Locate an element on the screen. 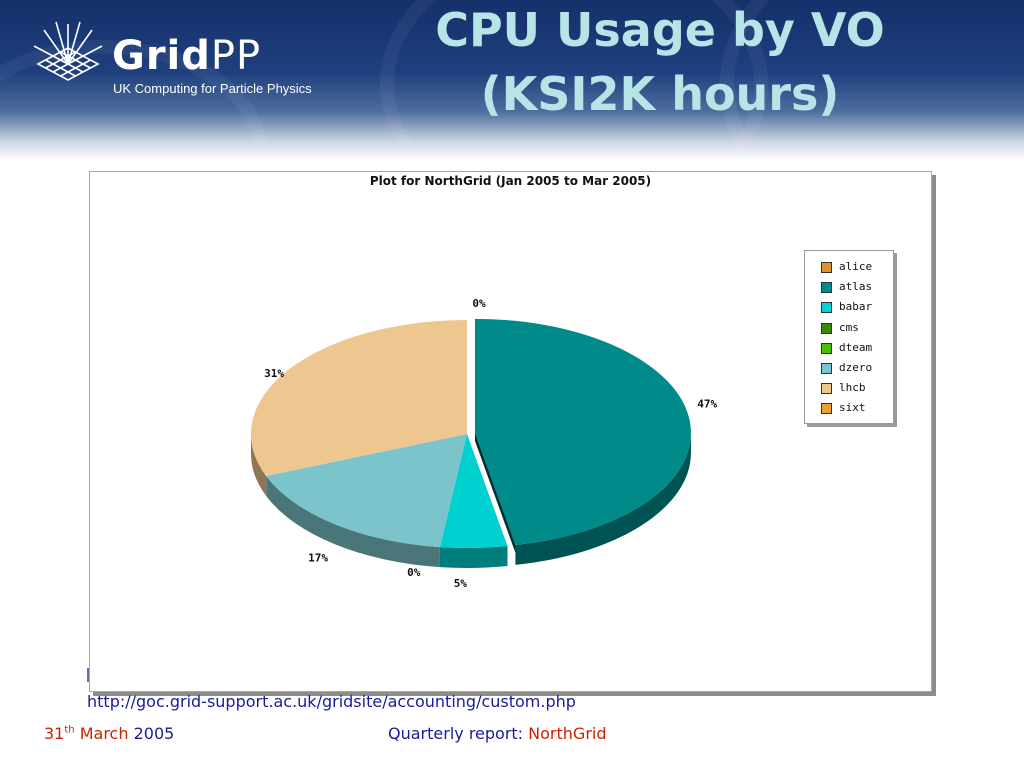 This screenshot has width=1024, height=768. slide-title-line-1: CPU Usage by VO is located at coordinates (660, 30).